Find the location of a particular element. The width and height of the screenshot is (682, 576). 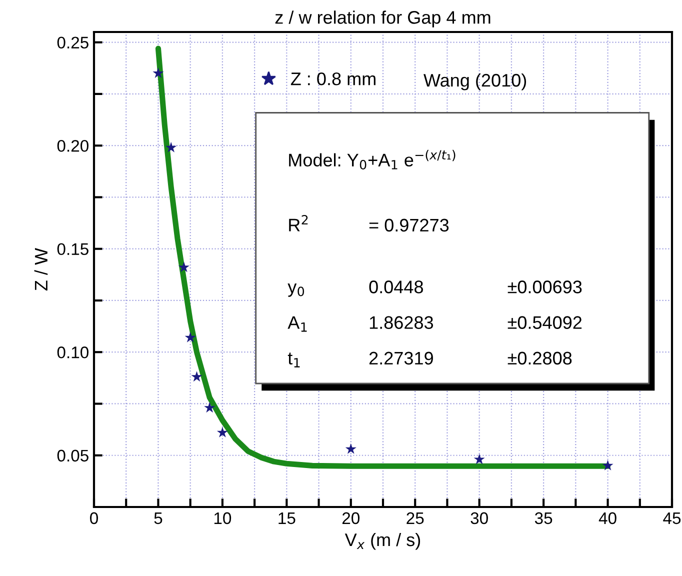

annotation: 0.0448 is located at coordinates (396, 287).